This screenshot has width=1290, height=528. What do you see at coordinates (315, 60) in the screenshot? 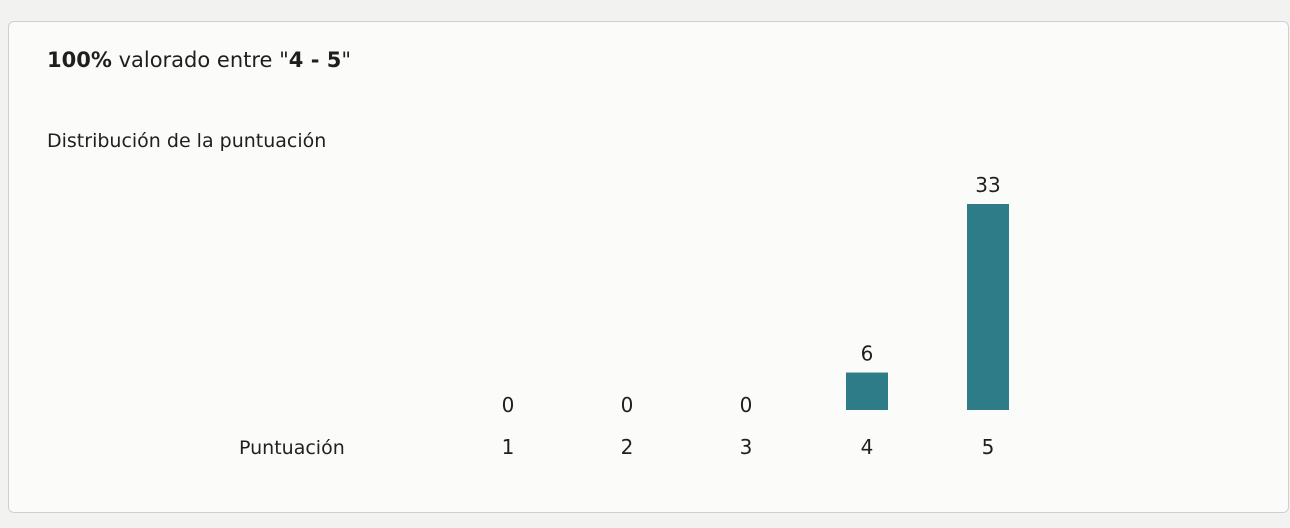
I see `rating-range: 4 - 5` at bounding box center [315, 60].